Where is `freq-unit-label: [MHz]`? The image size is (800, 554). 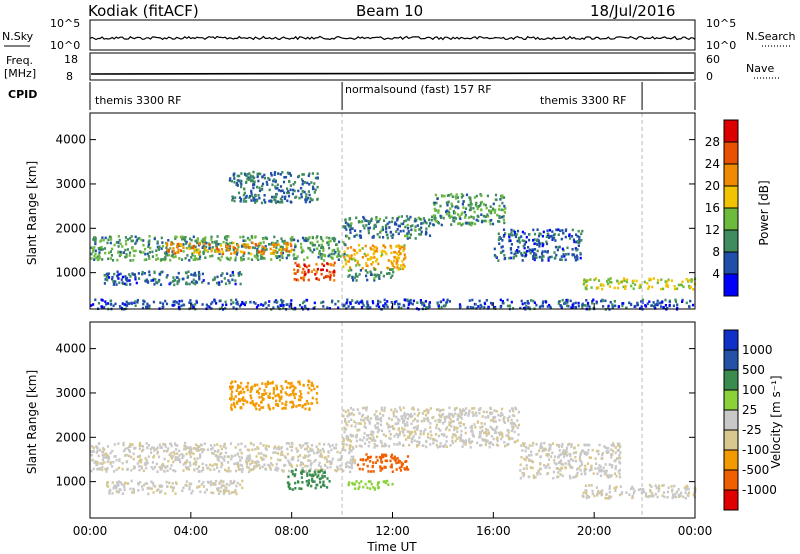
freq-unit-label: [MHz] is located at coordinates (20, 73).